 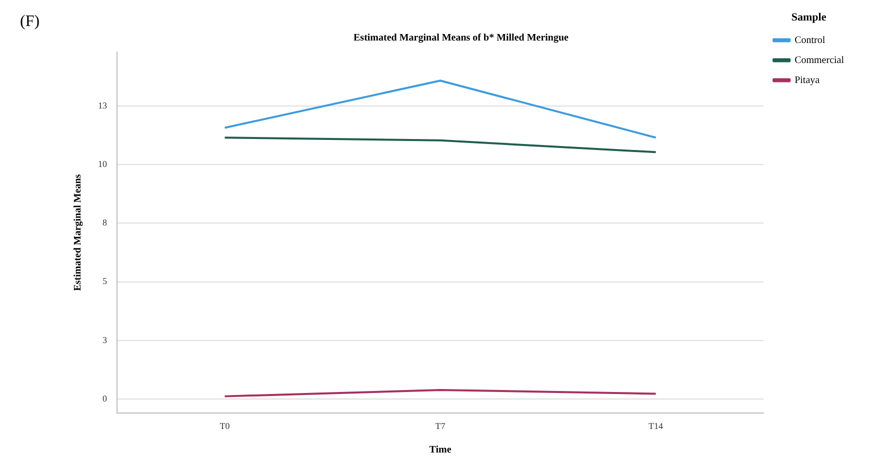 What do you see at coordinates (78, 232) in the screenshot?
I see `y-axis-title: Estimated Marginal Means` at bounding box center [78, 232].